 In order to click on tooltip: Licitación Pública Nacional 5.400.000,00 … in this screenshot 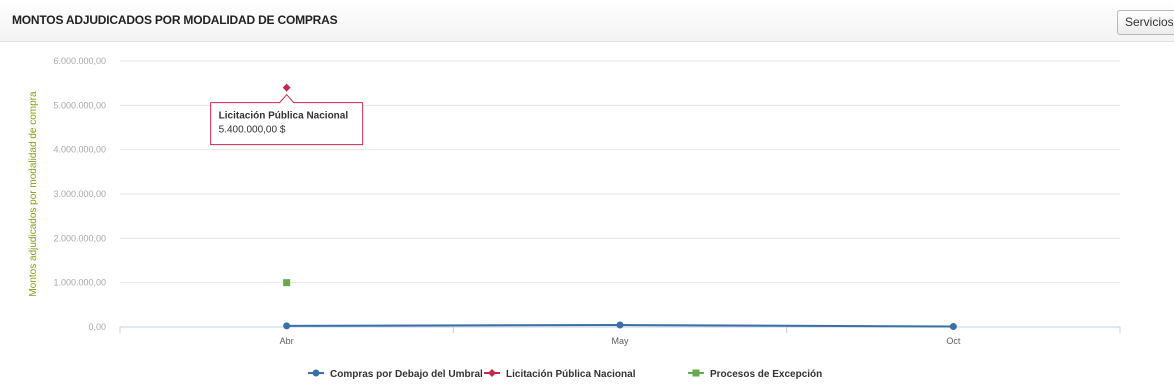, I will do `click(287, 119)`.